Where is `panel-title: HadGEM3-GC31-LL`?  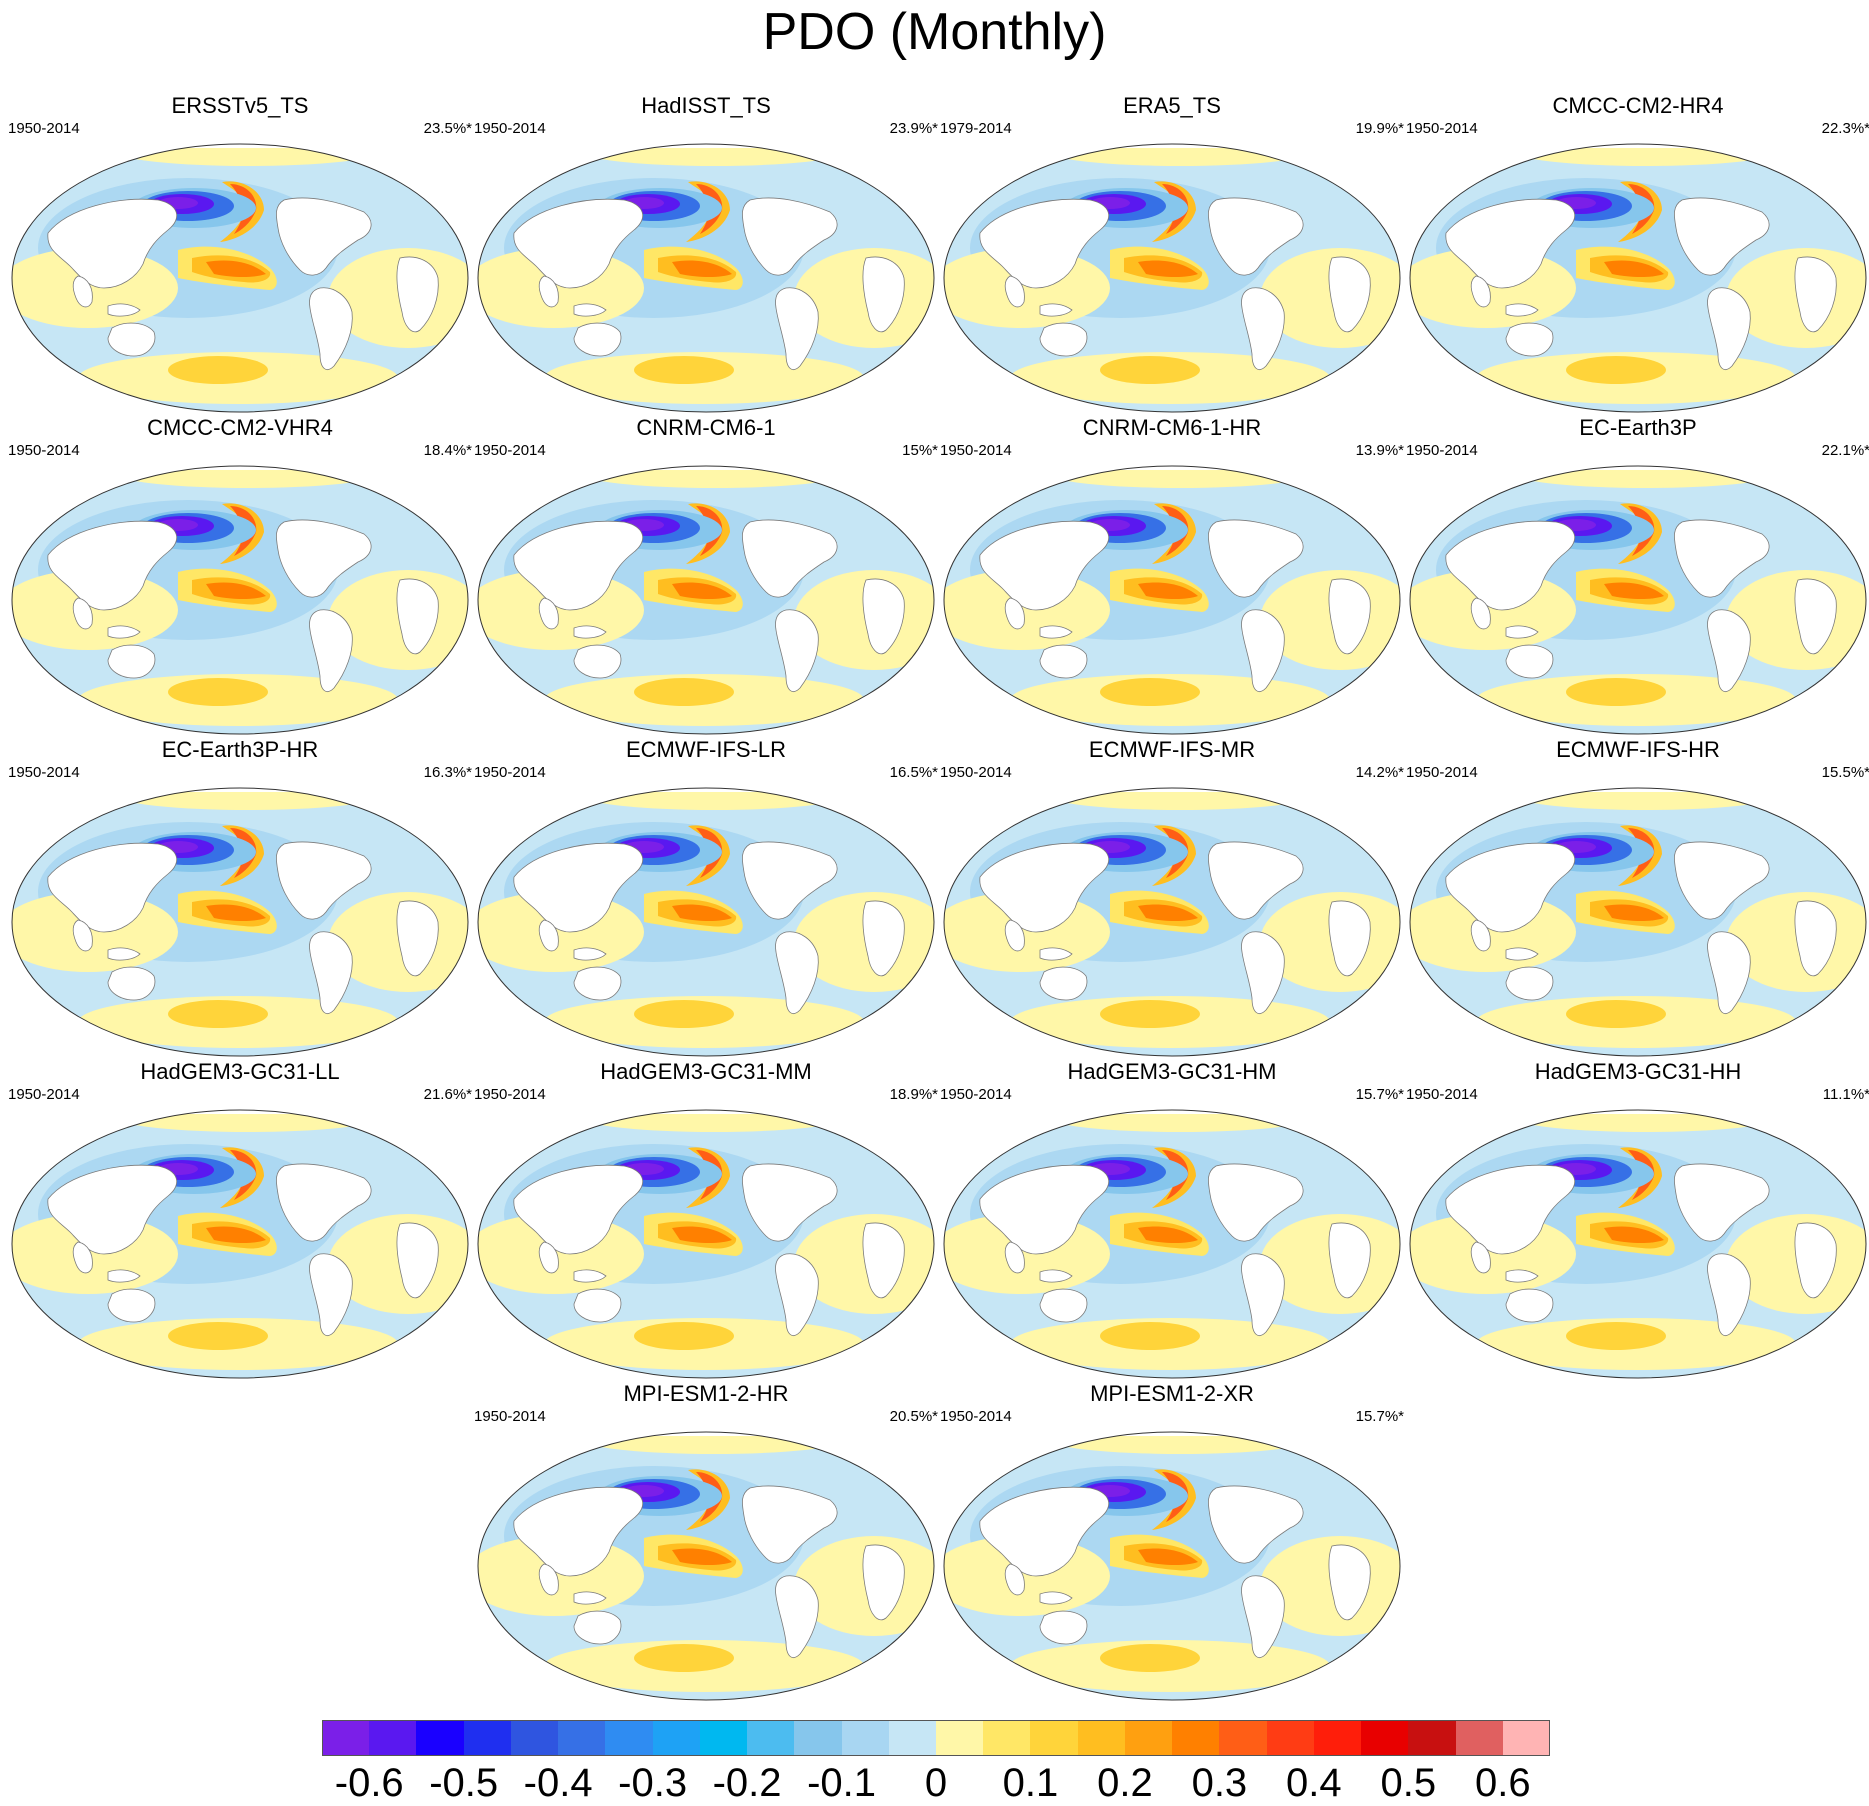 panel-title: HadGEM3-GC31-LL is located at coordinates (240, 1071).